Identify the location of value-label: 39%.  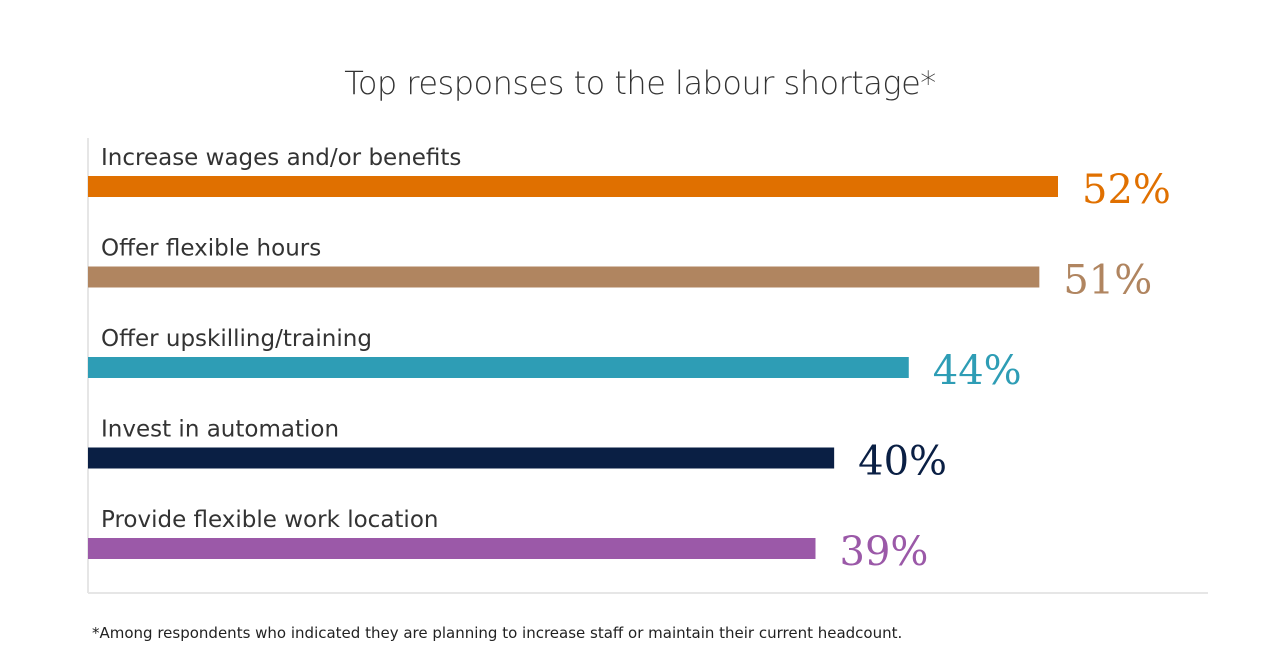
(884, 552).